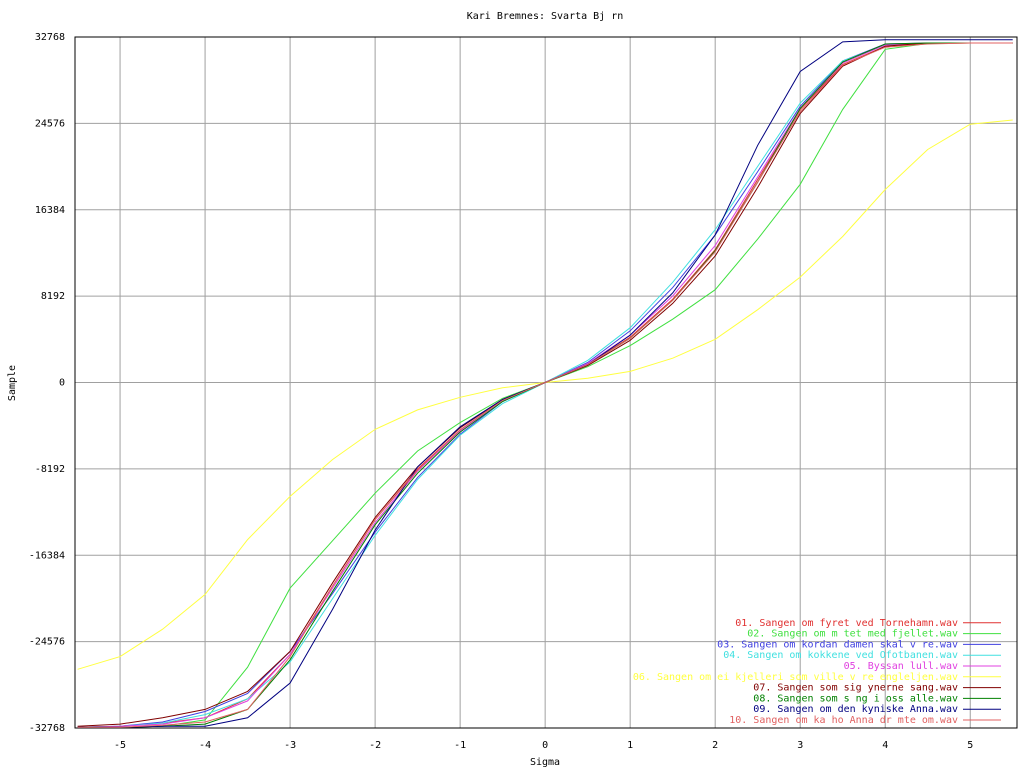 Image resolution: width=1024 pixels, height=768 pixels. I want to click on y-tick-label: 24576, so click(50, 123).